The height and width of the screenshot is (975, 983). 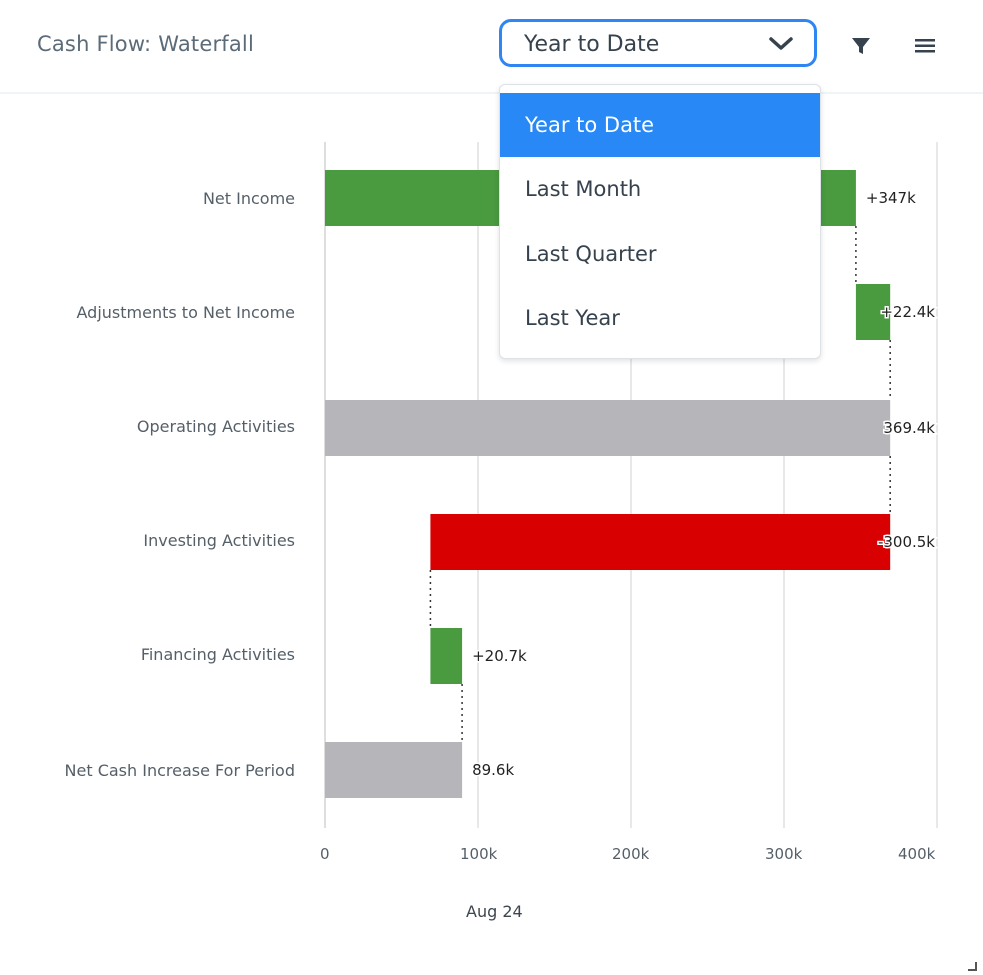 I want to click on category-label: Financing Activities, so click(x=217, y=654).